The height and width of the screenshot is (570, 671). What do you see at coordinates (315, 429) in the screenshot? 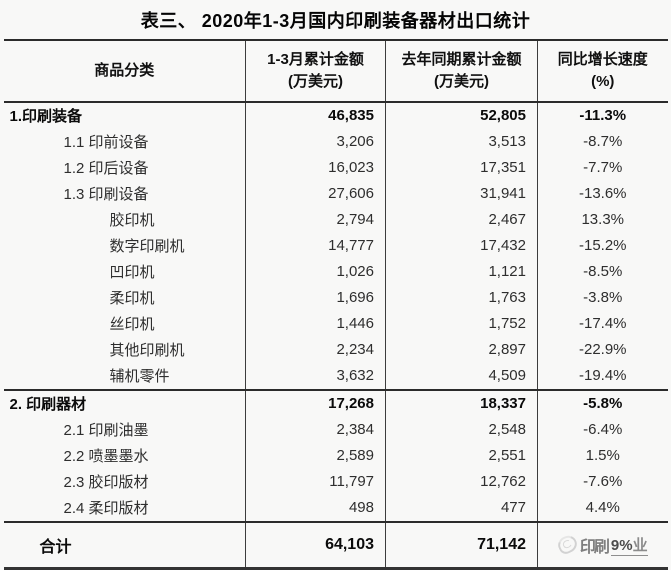
I see `current-amount-cell: 2,384` at bounding box center [315, 429].